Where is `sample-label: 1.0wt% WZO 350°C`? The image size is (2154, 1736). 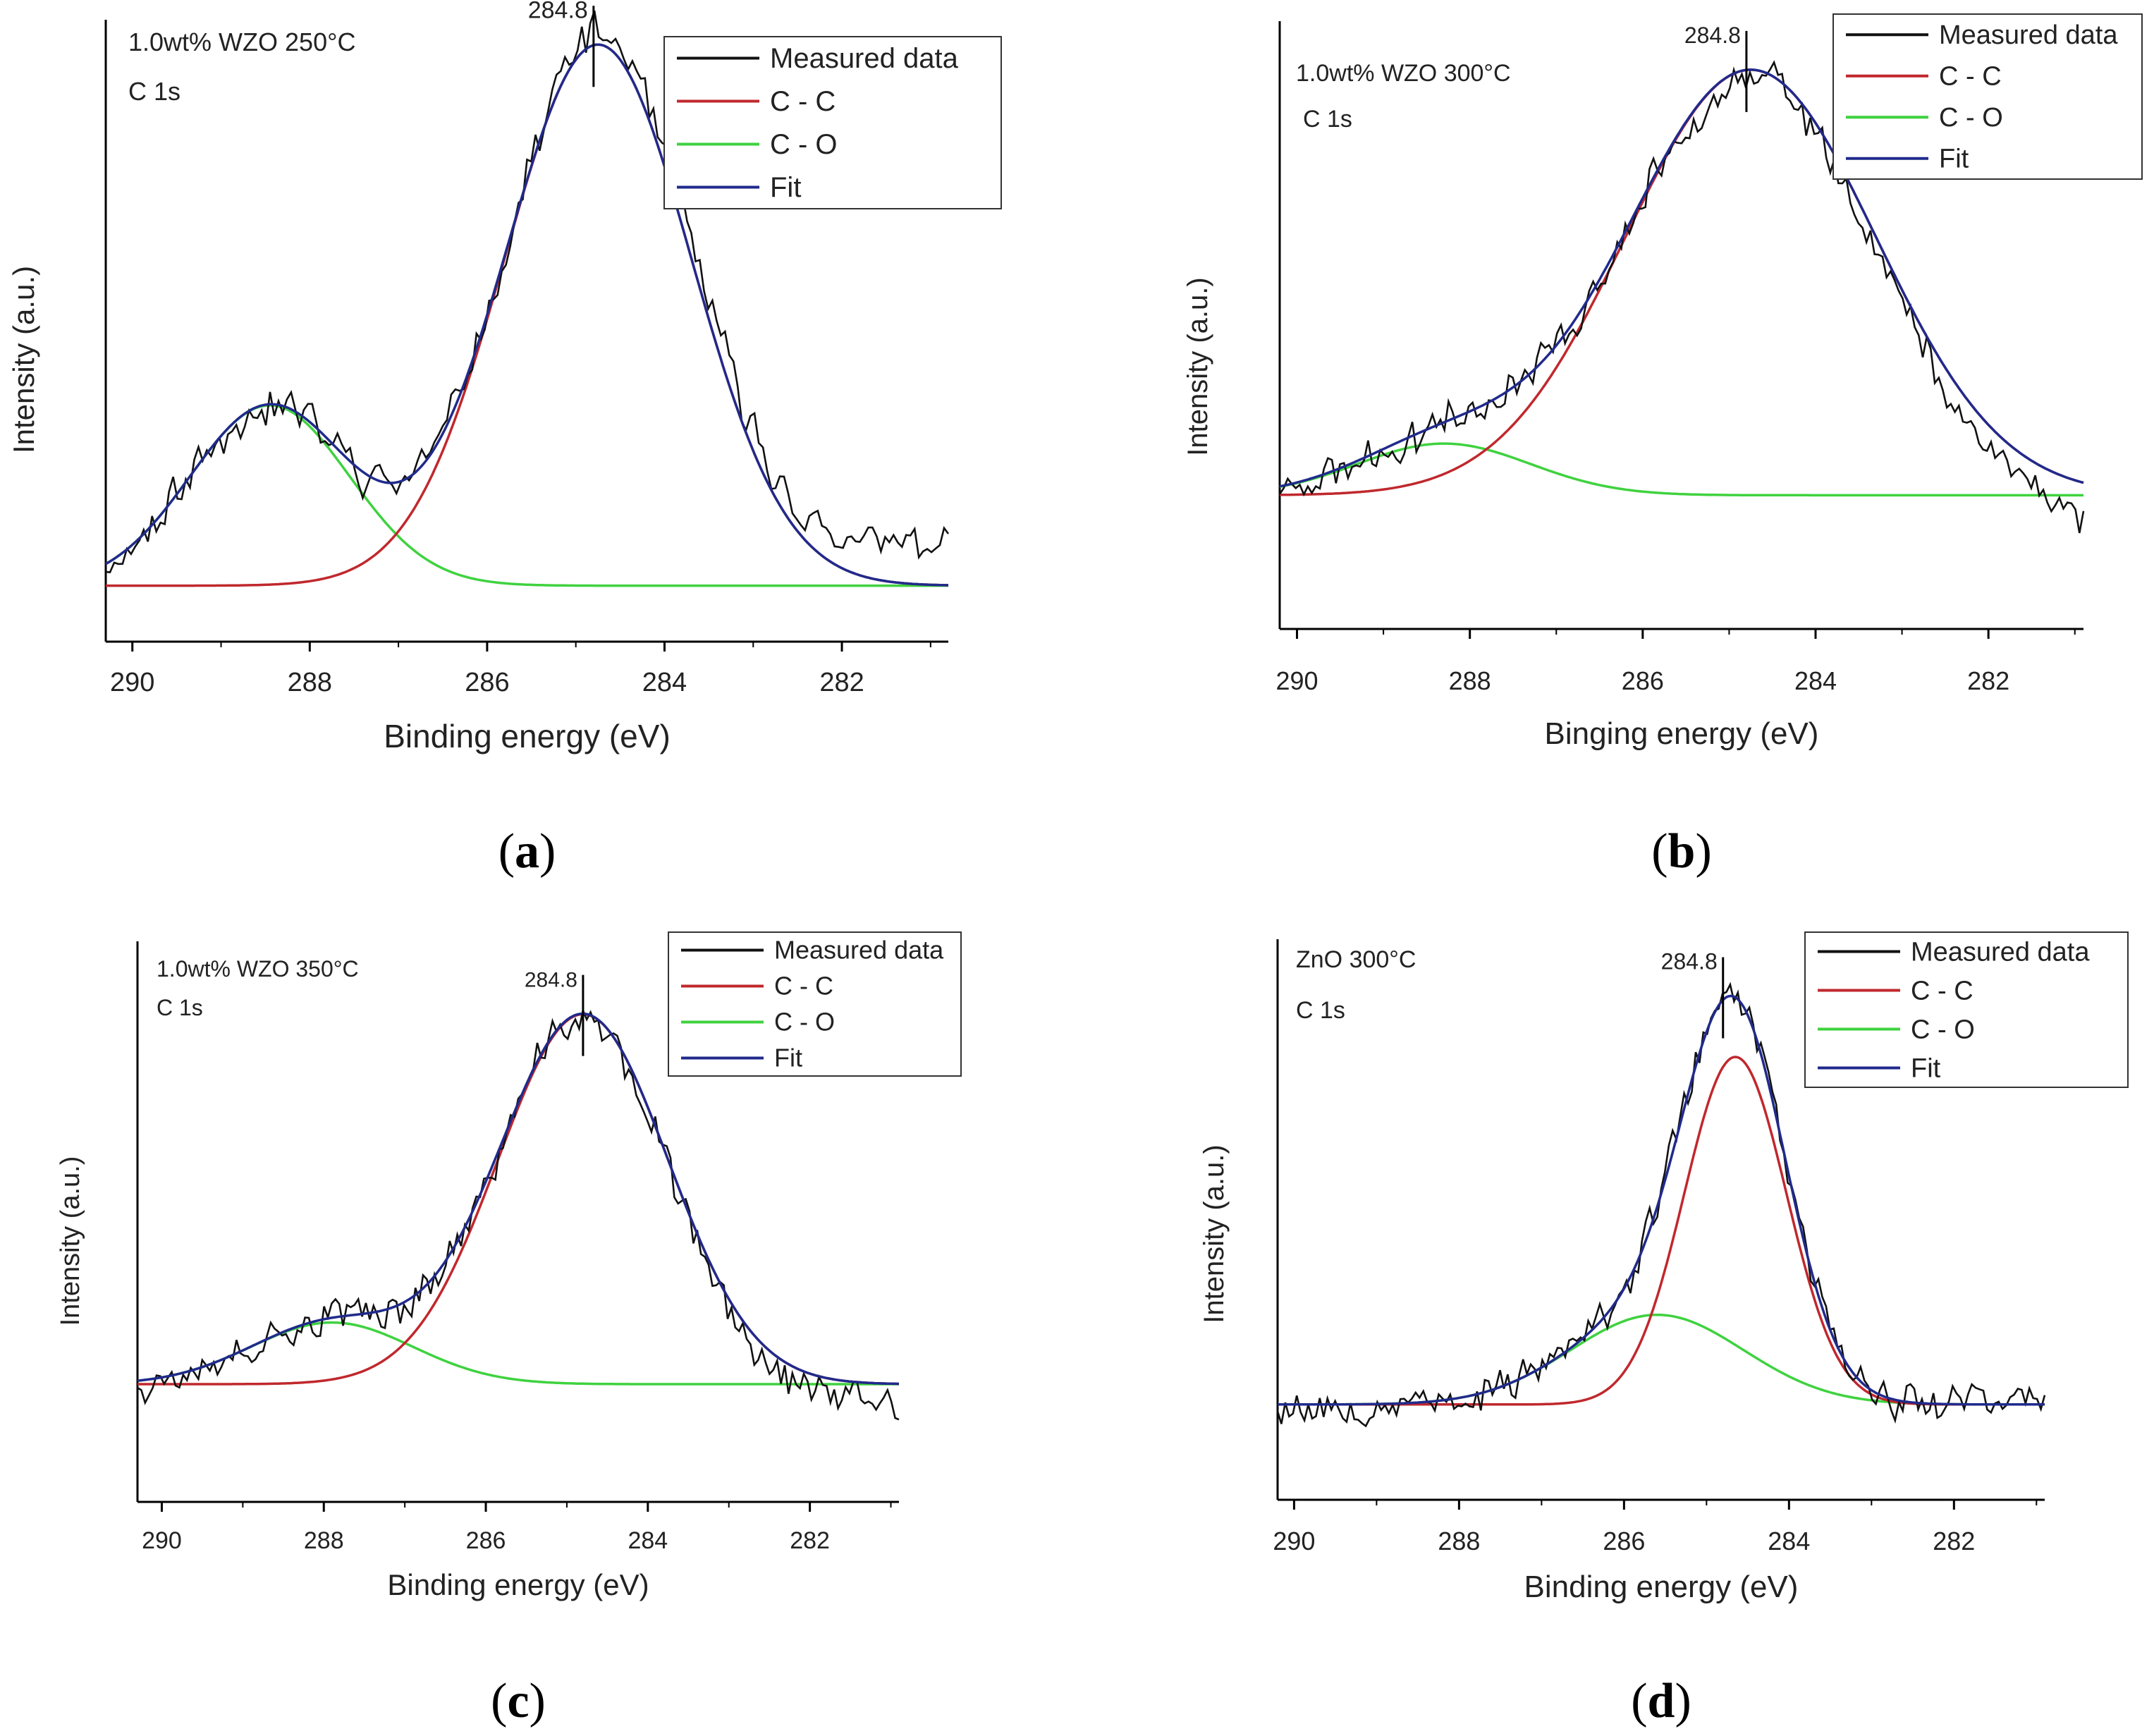
sample-label: 1.0wt% WZO 350°C is located at coordinates (258, 969).